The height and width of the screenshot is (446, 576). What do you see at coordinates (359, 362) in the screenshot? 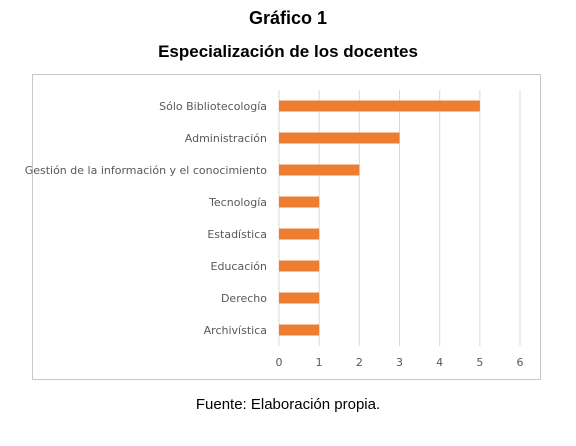
I see `x-tick-label: 2` at bounding box center [359, 362].